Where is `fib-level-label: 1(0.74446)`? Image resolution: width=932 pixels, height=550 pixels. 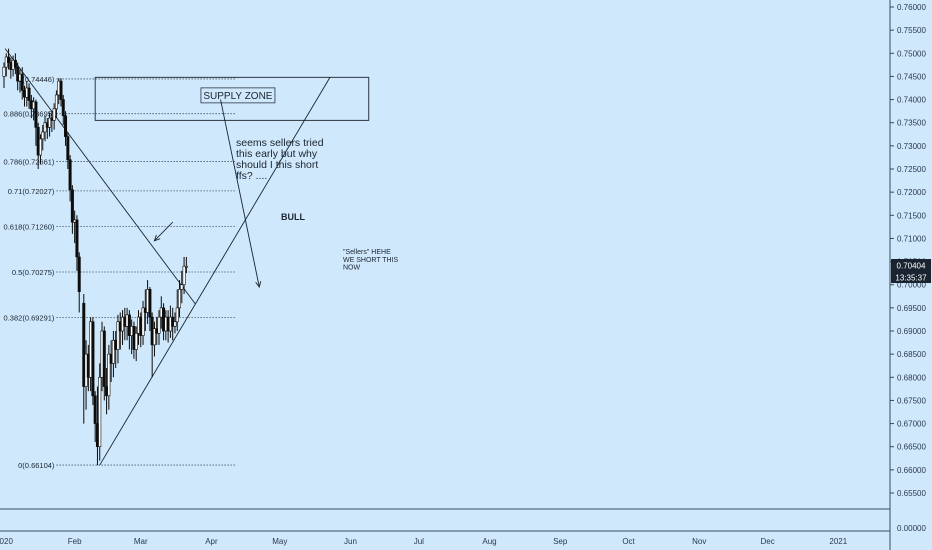 fib-level-label: 1(0.74446) is located at coordinates (36, 79).